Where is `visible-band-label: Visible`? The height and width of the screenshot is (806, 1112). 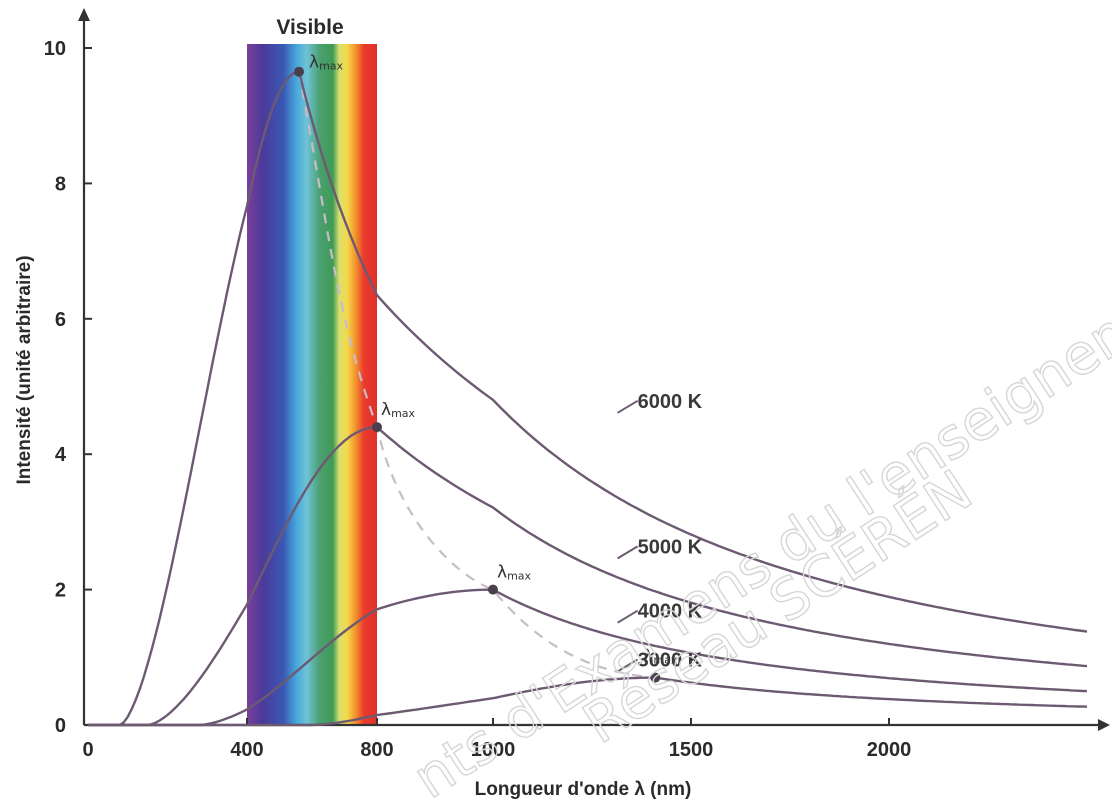
visible-band-label: Visible is located at coordinates (309, 27).